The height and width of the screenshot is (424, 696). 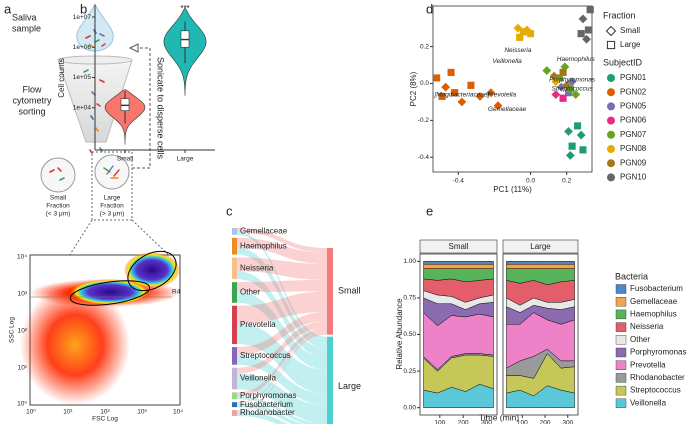 What do you see at coordinates (32, 100) in the screenshot?
I see `diagram-label: cytometry` at bounding box center [32, 100].